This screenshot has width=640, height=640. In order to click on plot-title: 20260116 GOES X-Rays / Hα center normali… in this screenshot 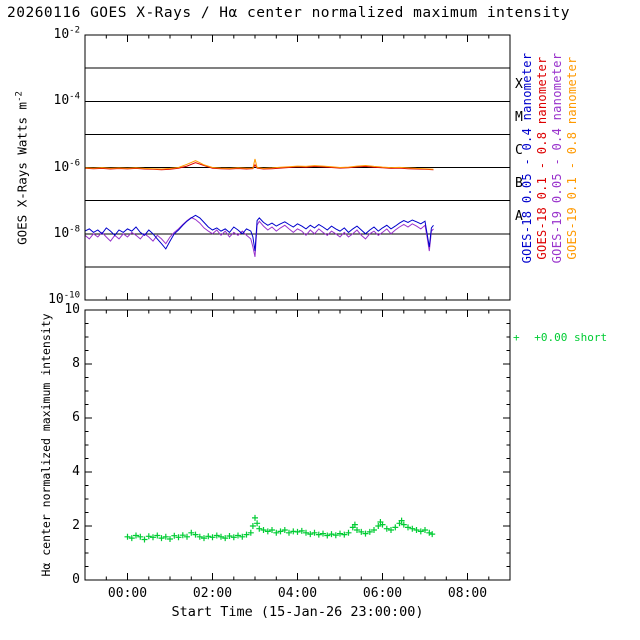, I will do `click(289, 13)`.